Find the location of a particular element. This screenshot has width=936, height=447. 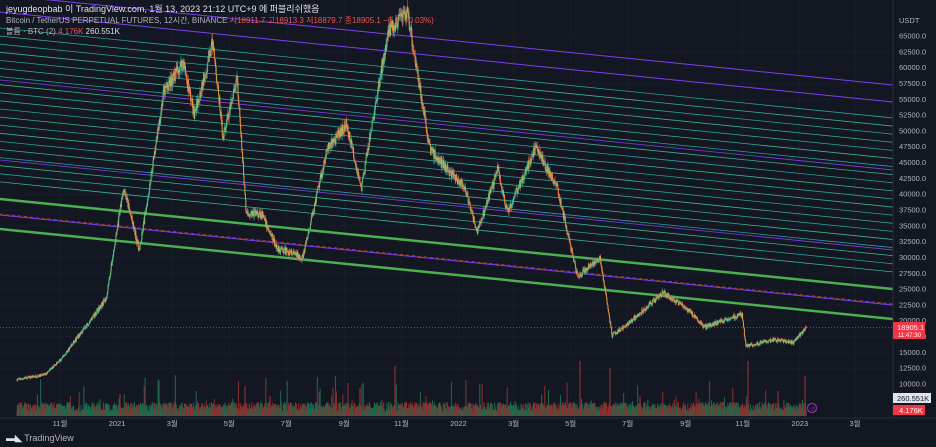

volume-bars is located at coordinates (411, 388).